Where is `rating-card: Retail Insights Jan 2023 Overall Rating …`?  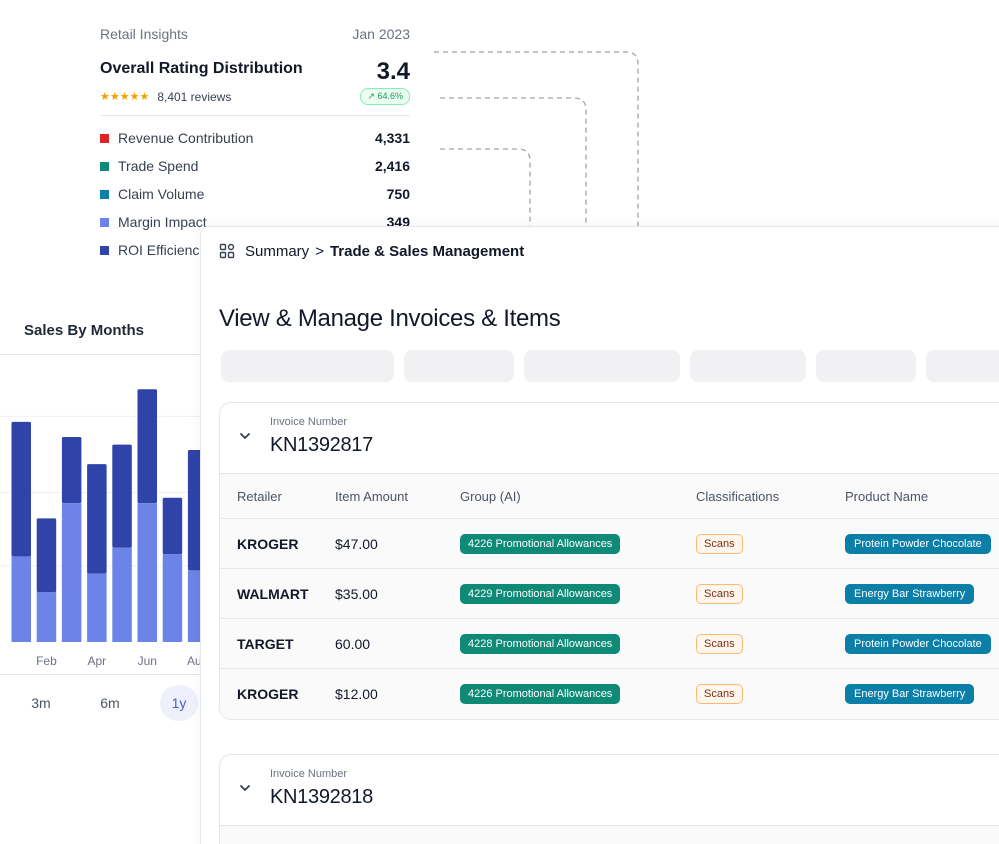
rating-card: Retail Insights Jan 2023 Overall Rating … is located at coordinates (255, 143).